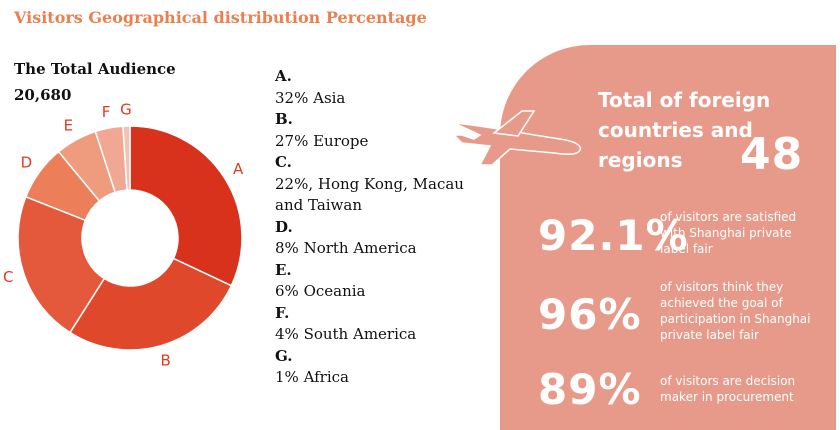 Image resolution: width=840 pixels, height=430 pixels. What do you see at coordinates (61, 264) in the screenshot?
I see `donut-slice-c` at bounding box center [61, 264].